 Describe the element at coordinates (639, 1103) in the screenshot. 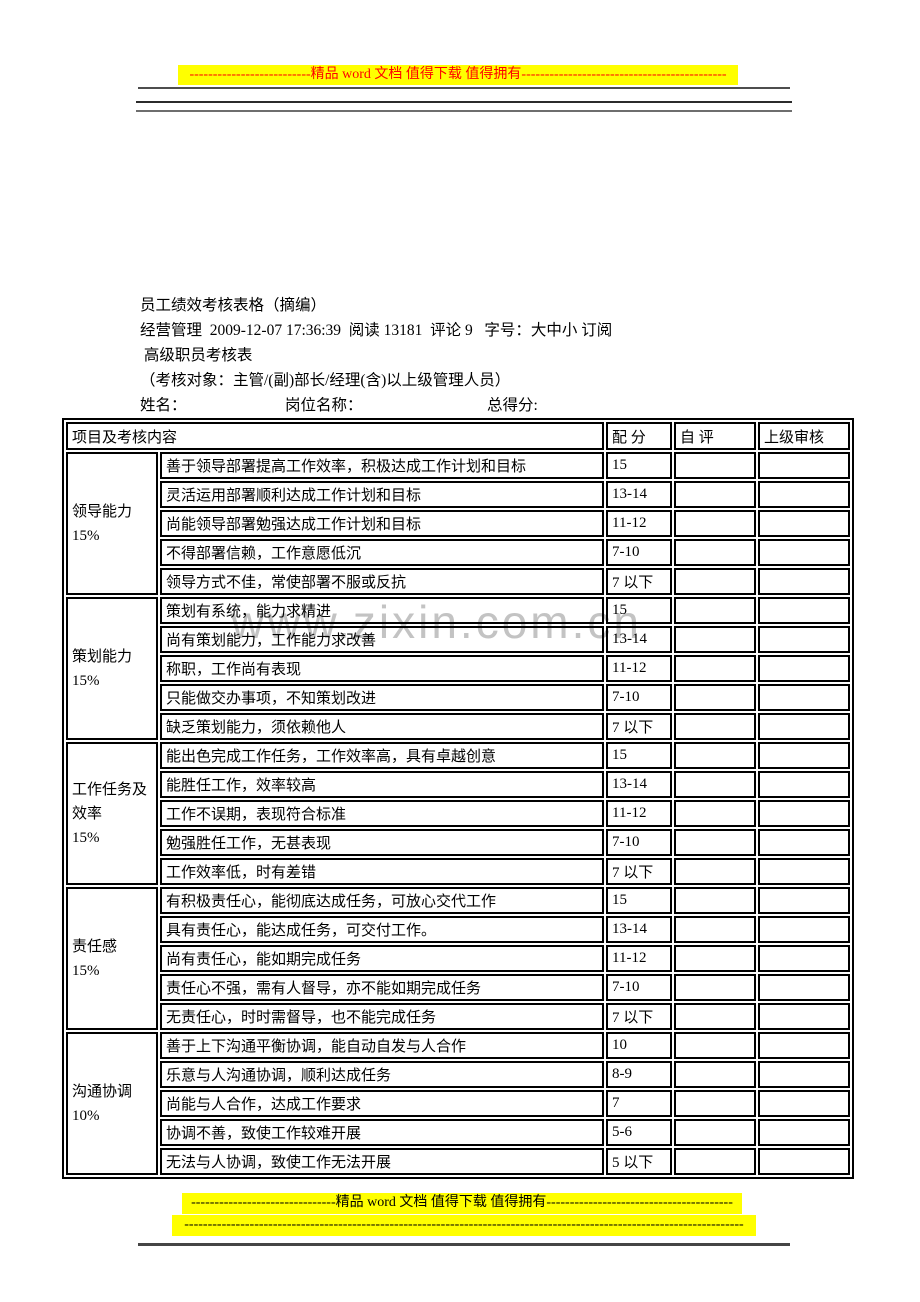

I see `score-range: 7` at that location.